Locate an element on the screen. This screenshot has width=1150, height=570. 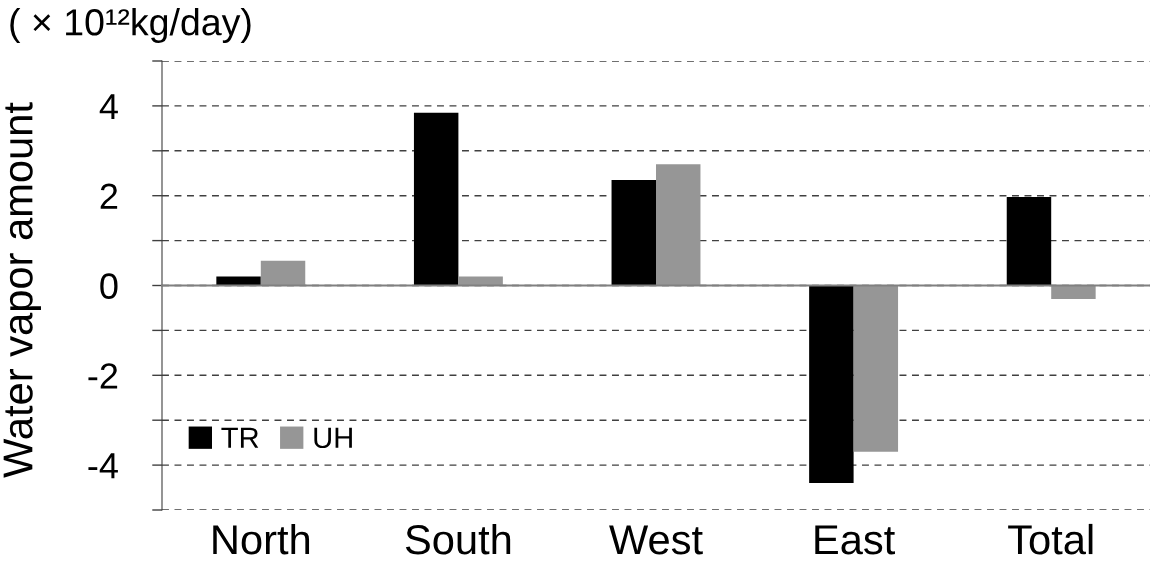
y-axis-title: Water vapor amount is located at coordinates (22, 290).